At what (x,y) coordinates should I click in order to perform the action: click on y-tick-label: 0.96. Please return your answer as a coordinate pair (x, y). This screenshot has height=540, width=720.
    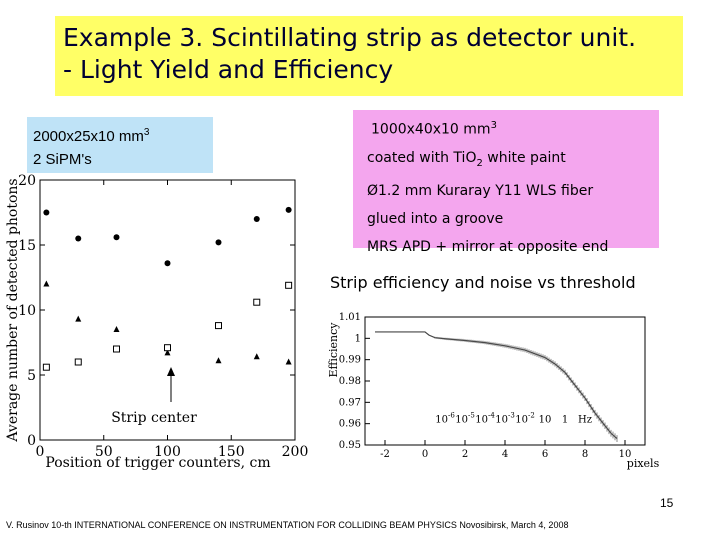
    Looking at the image, I should click on (350, 424).